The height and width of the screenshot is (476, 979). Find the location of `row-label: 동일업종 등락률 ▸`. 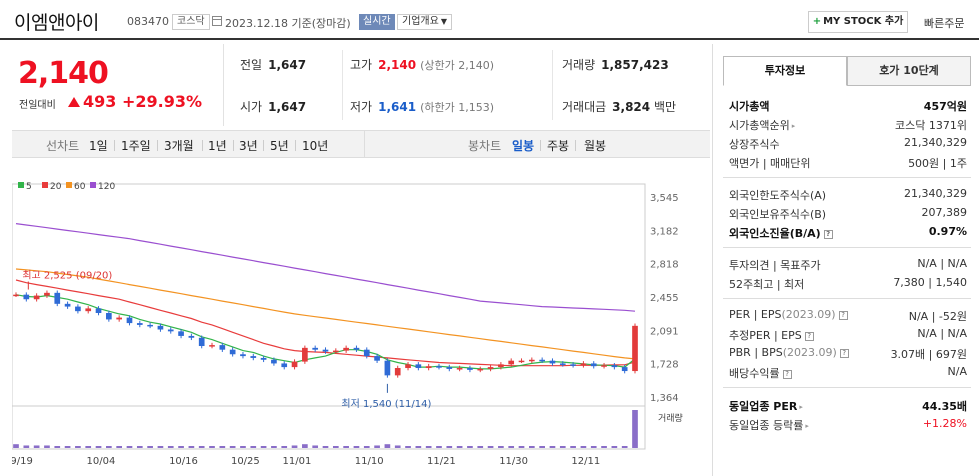

row-label: 동일업종 등락률 ▸ is located at coordinates (769, 425).